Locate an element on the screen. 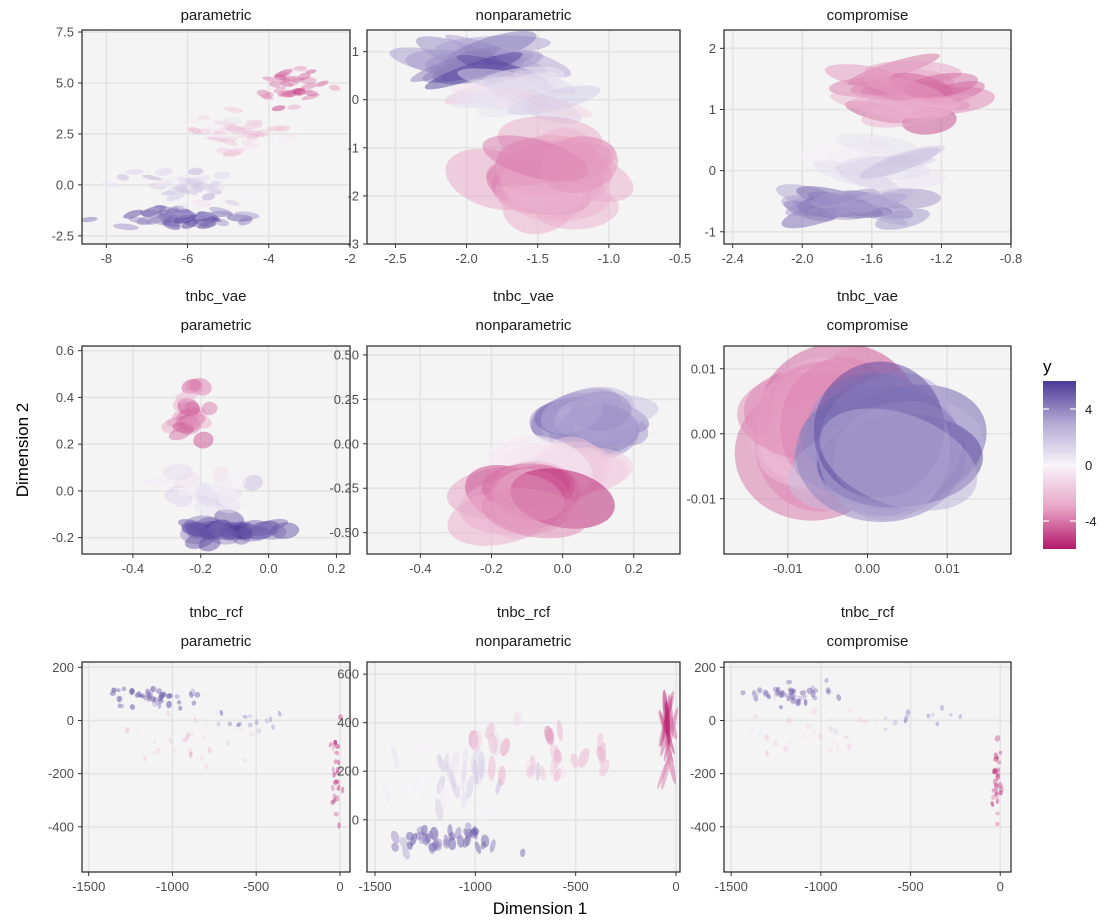 The width and height of the screenshot is (1115, 923). x-tick-label: -1.5 is located at coordinates (538, 258).